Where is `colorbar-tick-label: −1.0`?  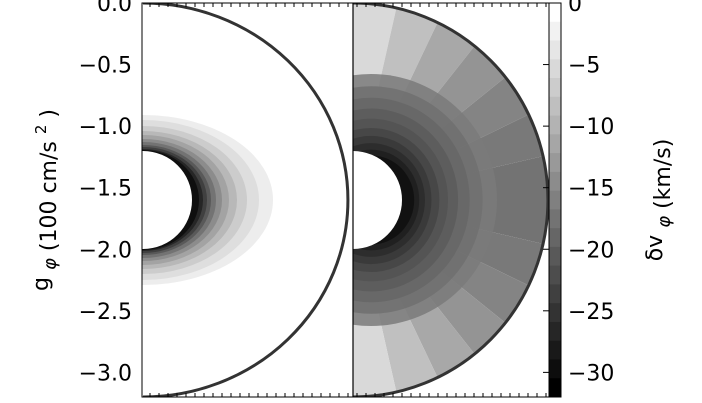 colorbar-tick-label: −1.0 is located at coordinates (105, 127).